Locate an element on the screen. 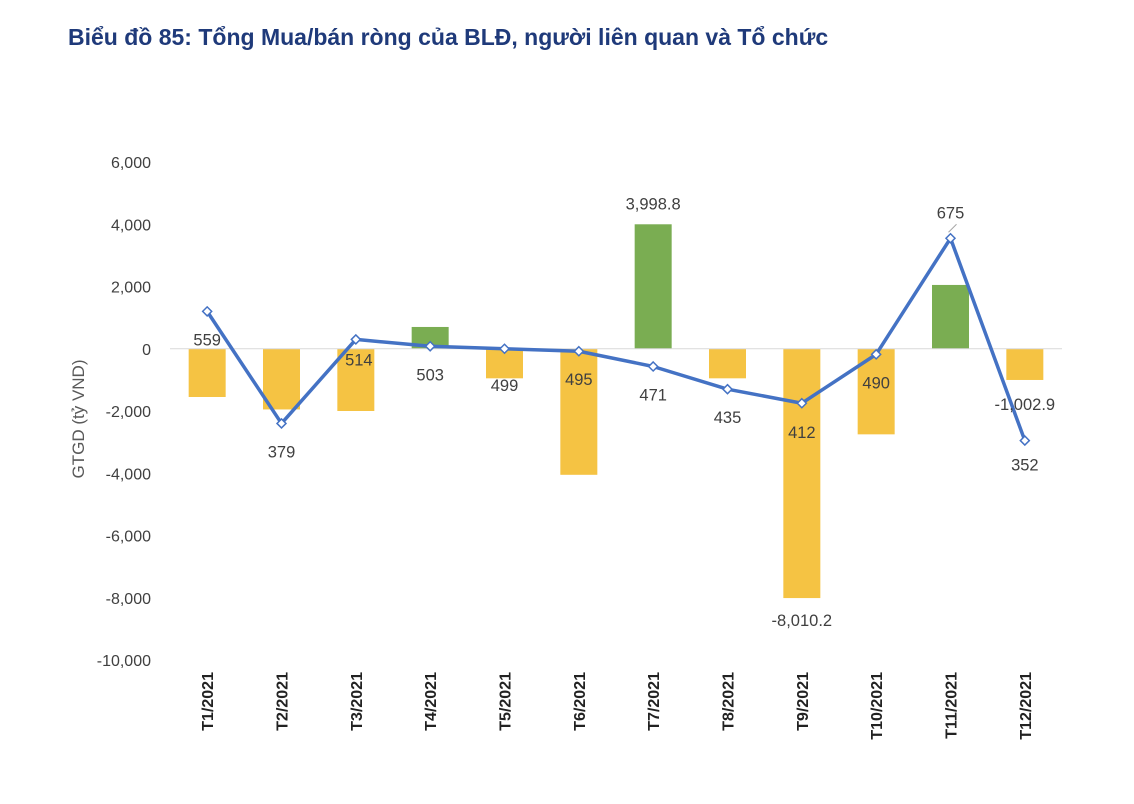 The width and height of the screenshot is (1134, 804). x-tick-label: T8/2021 is located at coordinates (729, 701).